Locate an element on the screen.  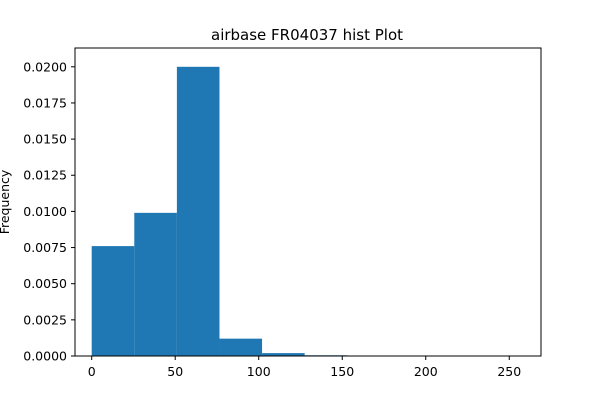
y-tick-label: 0.0000 is located at coordinates (45, 356).